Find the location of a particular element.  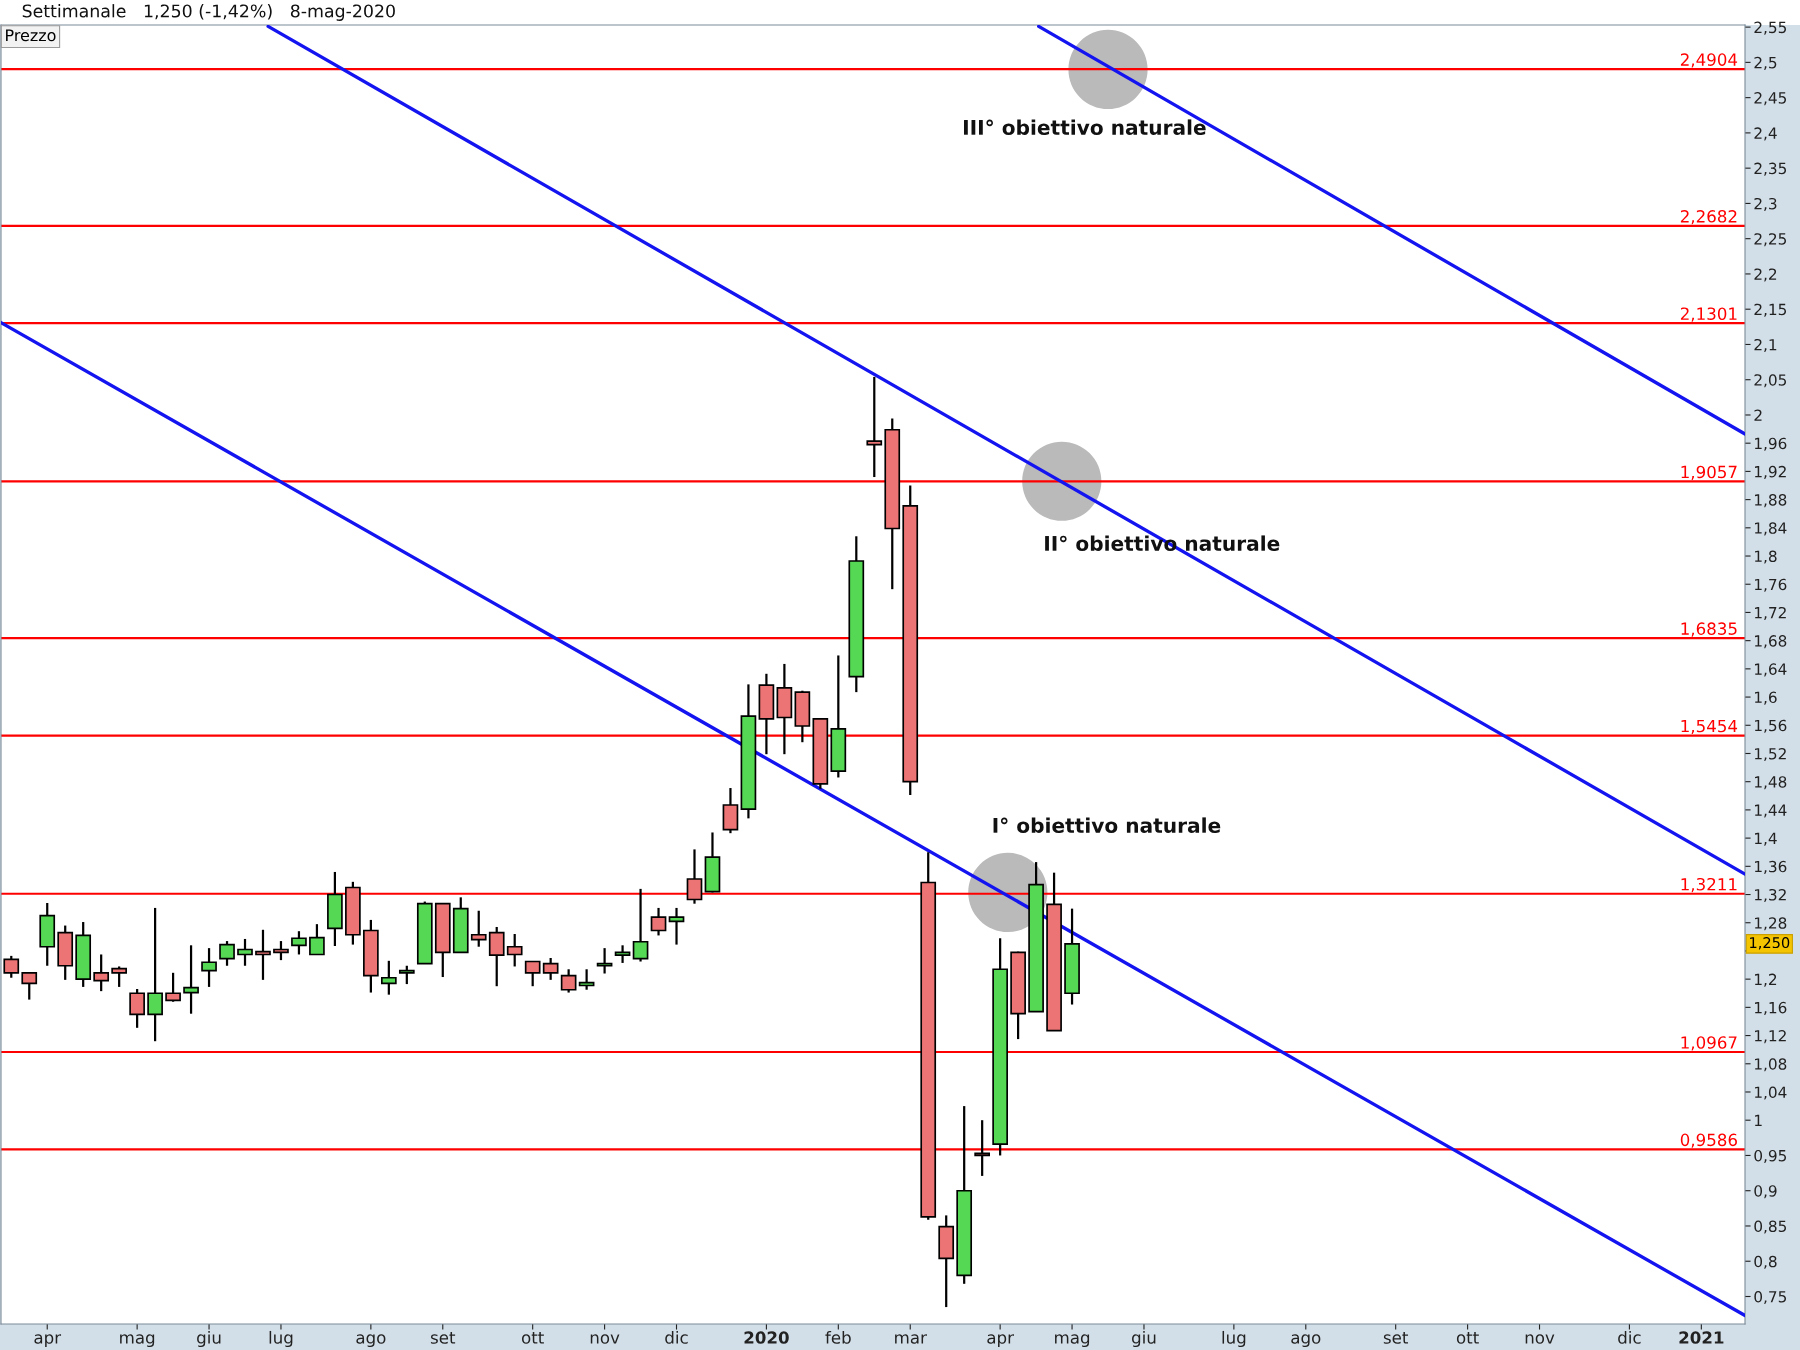

y-tick-label: 1,56 is located at coordinates (1771, 726).